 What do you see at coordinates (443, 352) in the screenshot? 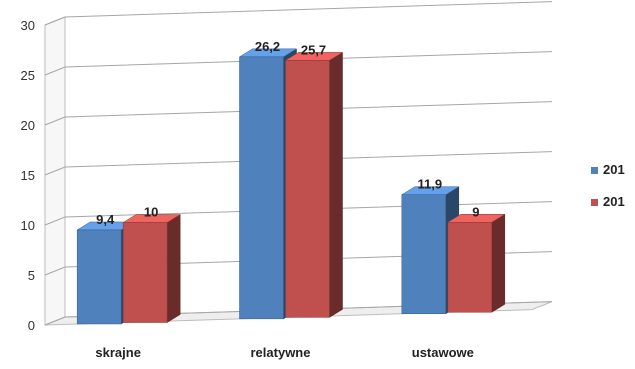
I see `x-tick-label-2: ustawowe` at bounding box center [443, 352].